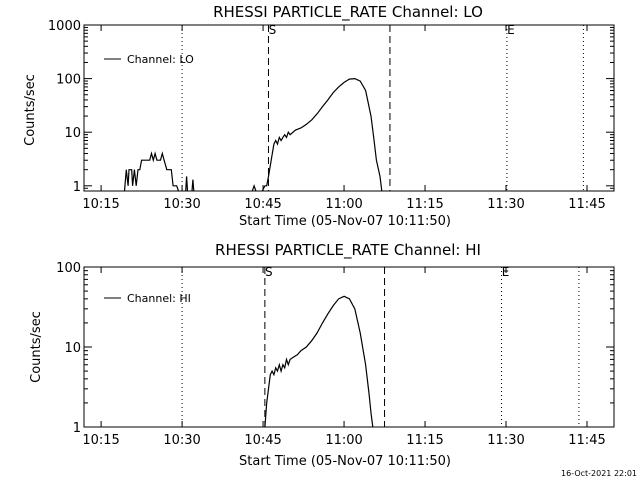  What do you see at coordinates (159, 298) in the screenshot?
I see `legend-label: Channel: HI` at bounding box center [159, 298].